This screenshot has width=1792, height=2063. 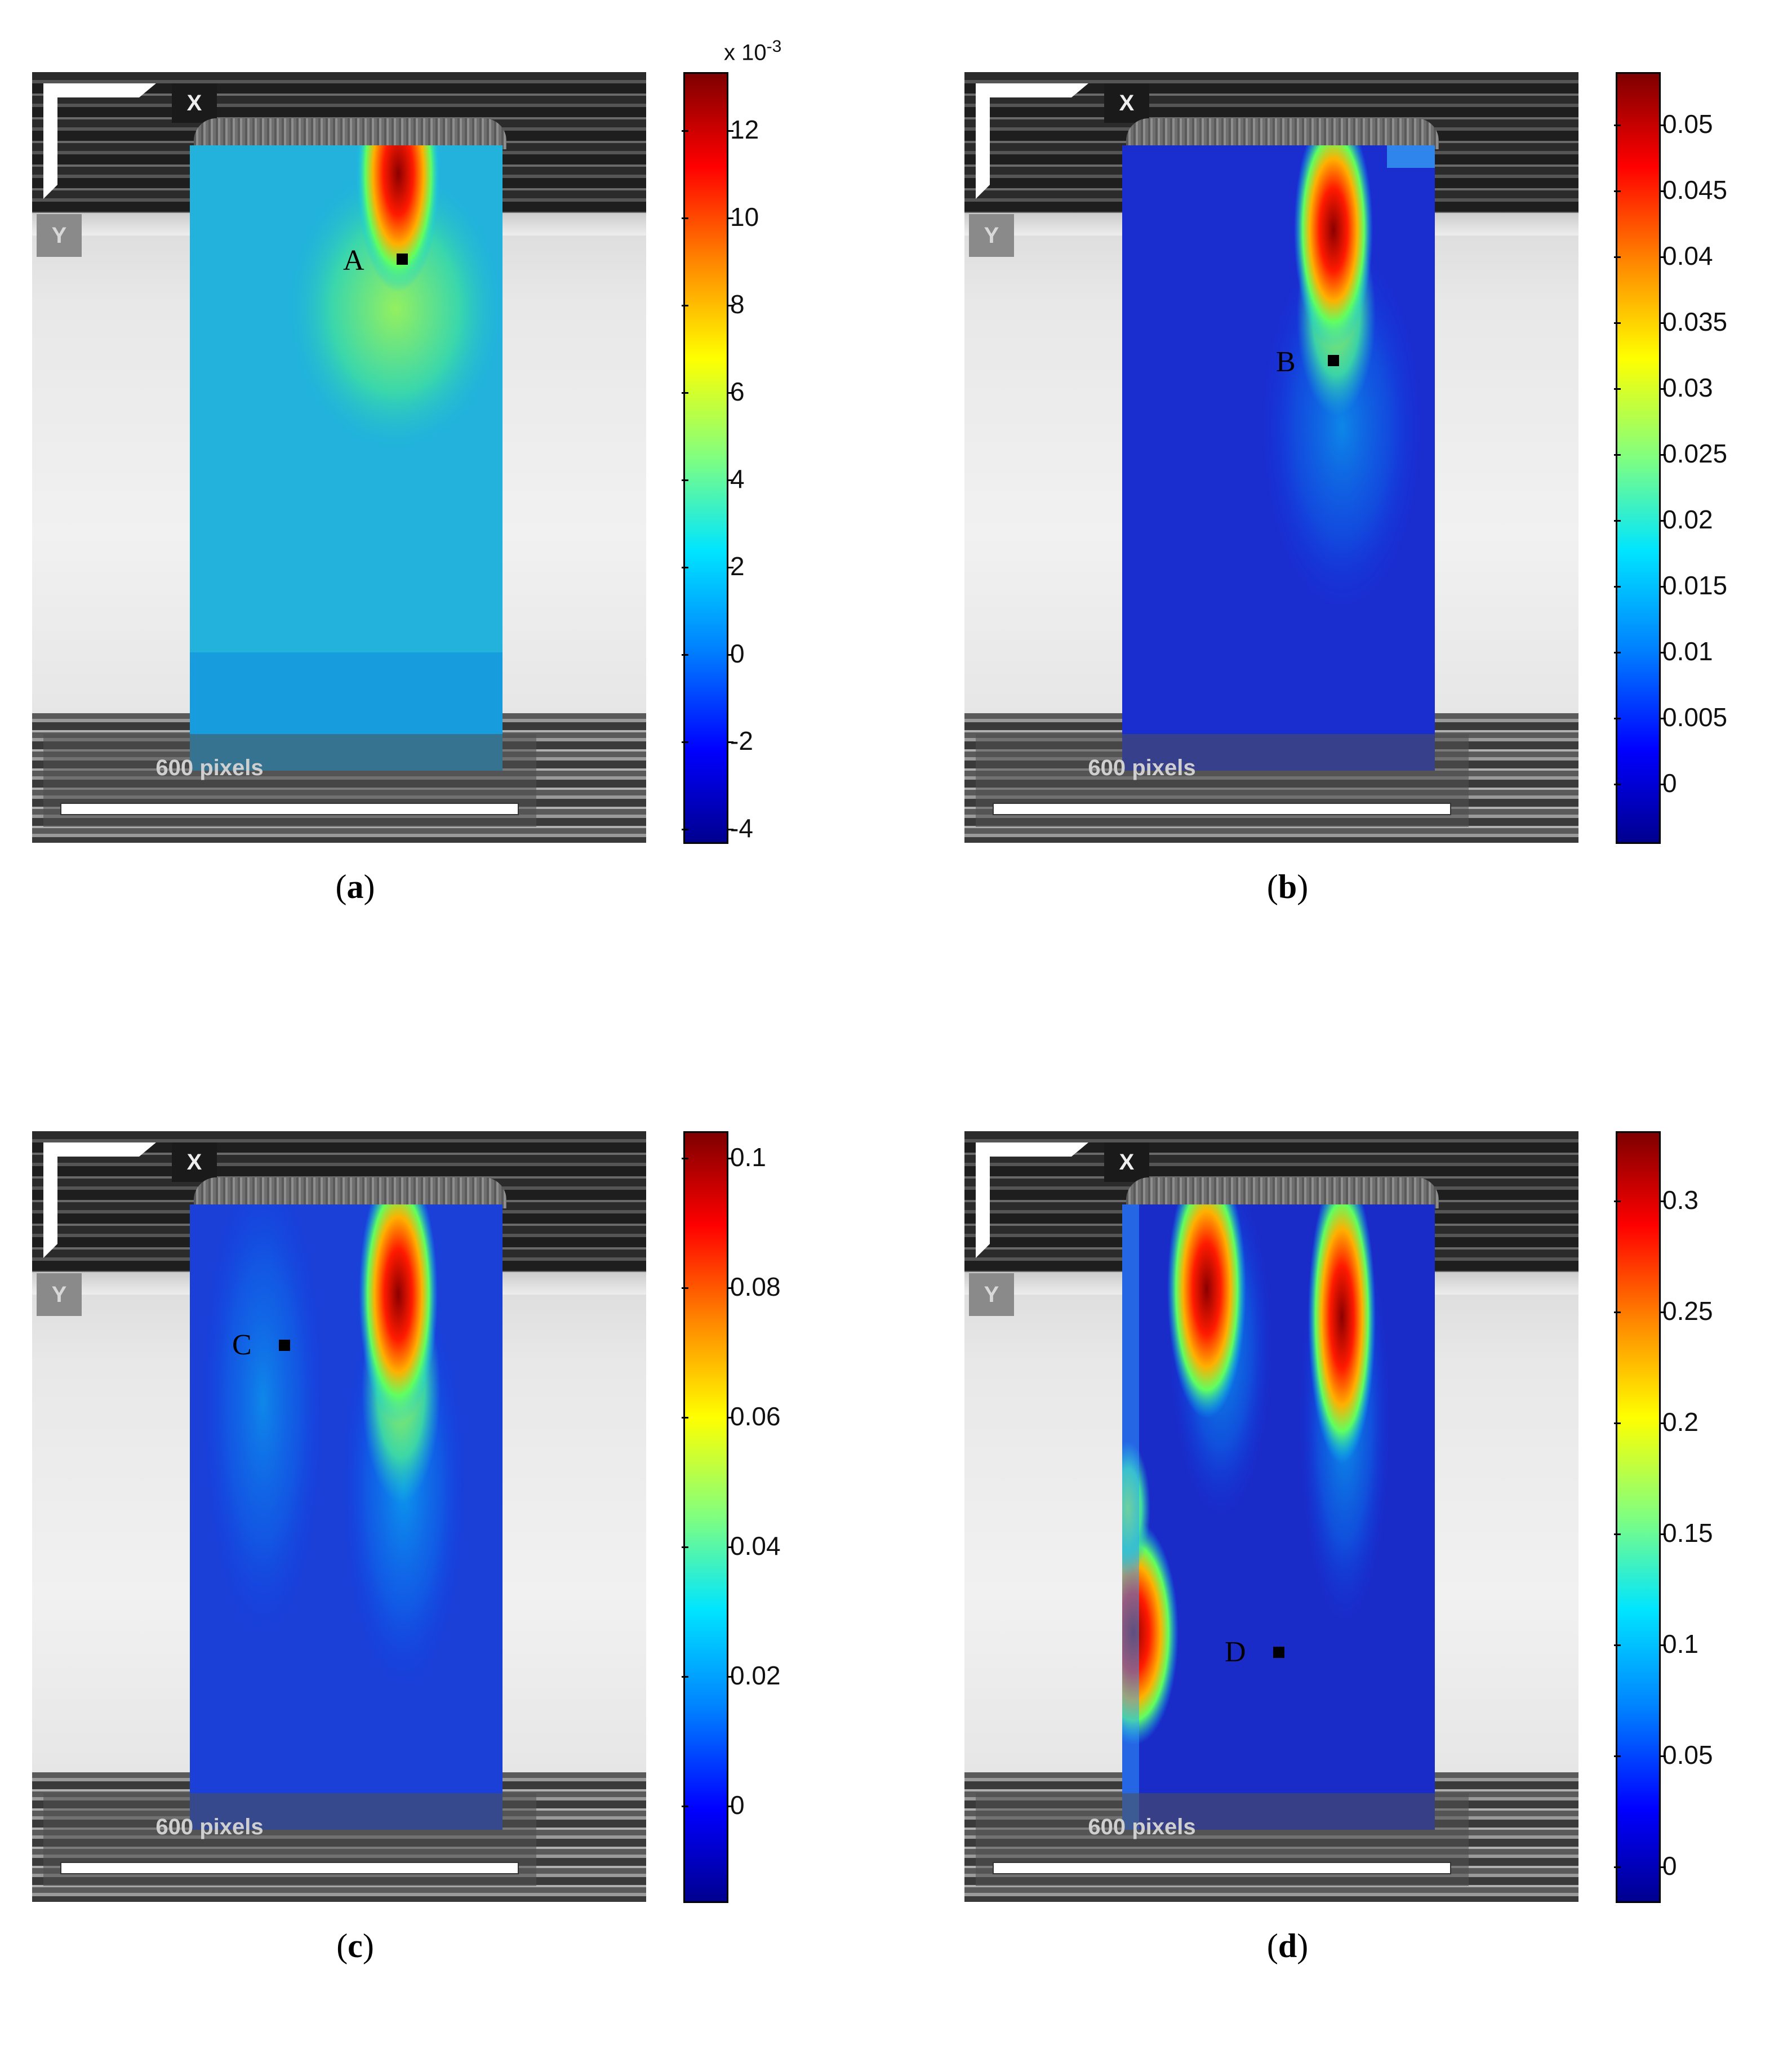 I want to click on colorbar-tick: 0.03, so click(x=1664, y=387).